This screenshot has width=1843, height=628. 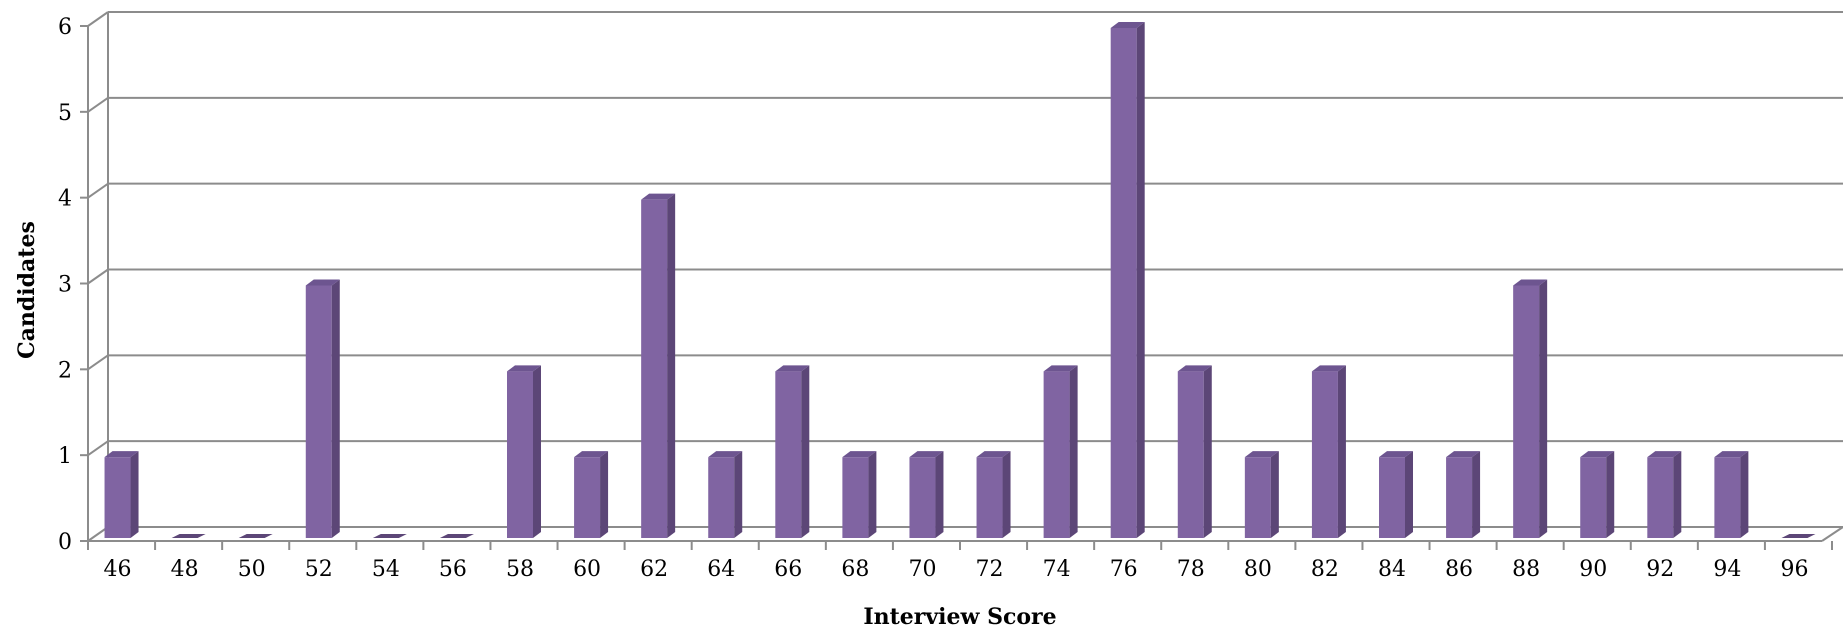 I want to click on x-tick-label: 48, so click(x=185, y=569).